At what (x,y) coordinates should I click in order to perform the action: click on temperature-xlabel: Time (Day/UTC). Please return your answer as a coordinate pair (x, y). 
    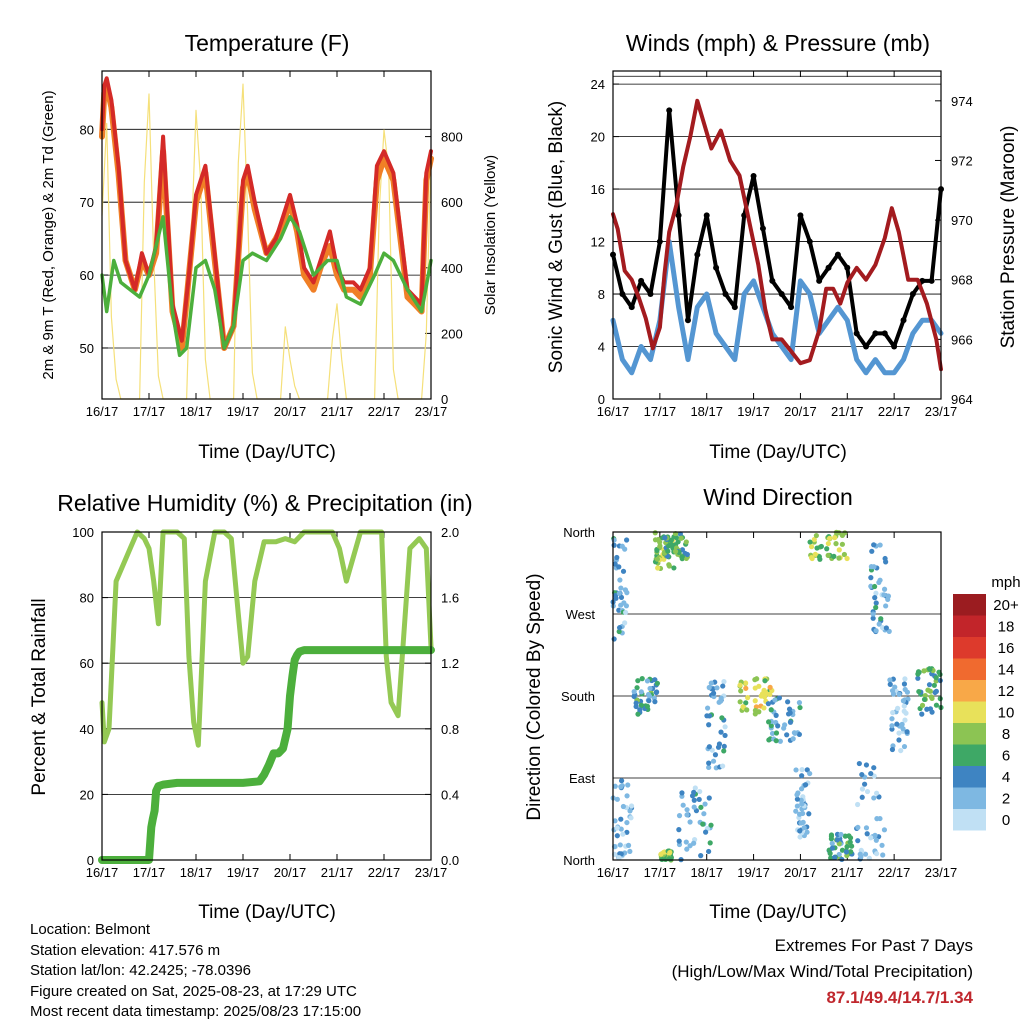
    Looking at the image, I should click on (267, 452).